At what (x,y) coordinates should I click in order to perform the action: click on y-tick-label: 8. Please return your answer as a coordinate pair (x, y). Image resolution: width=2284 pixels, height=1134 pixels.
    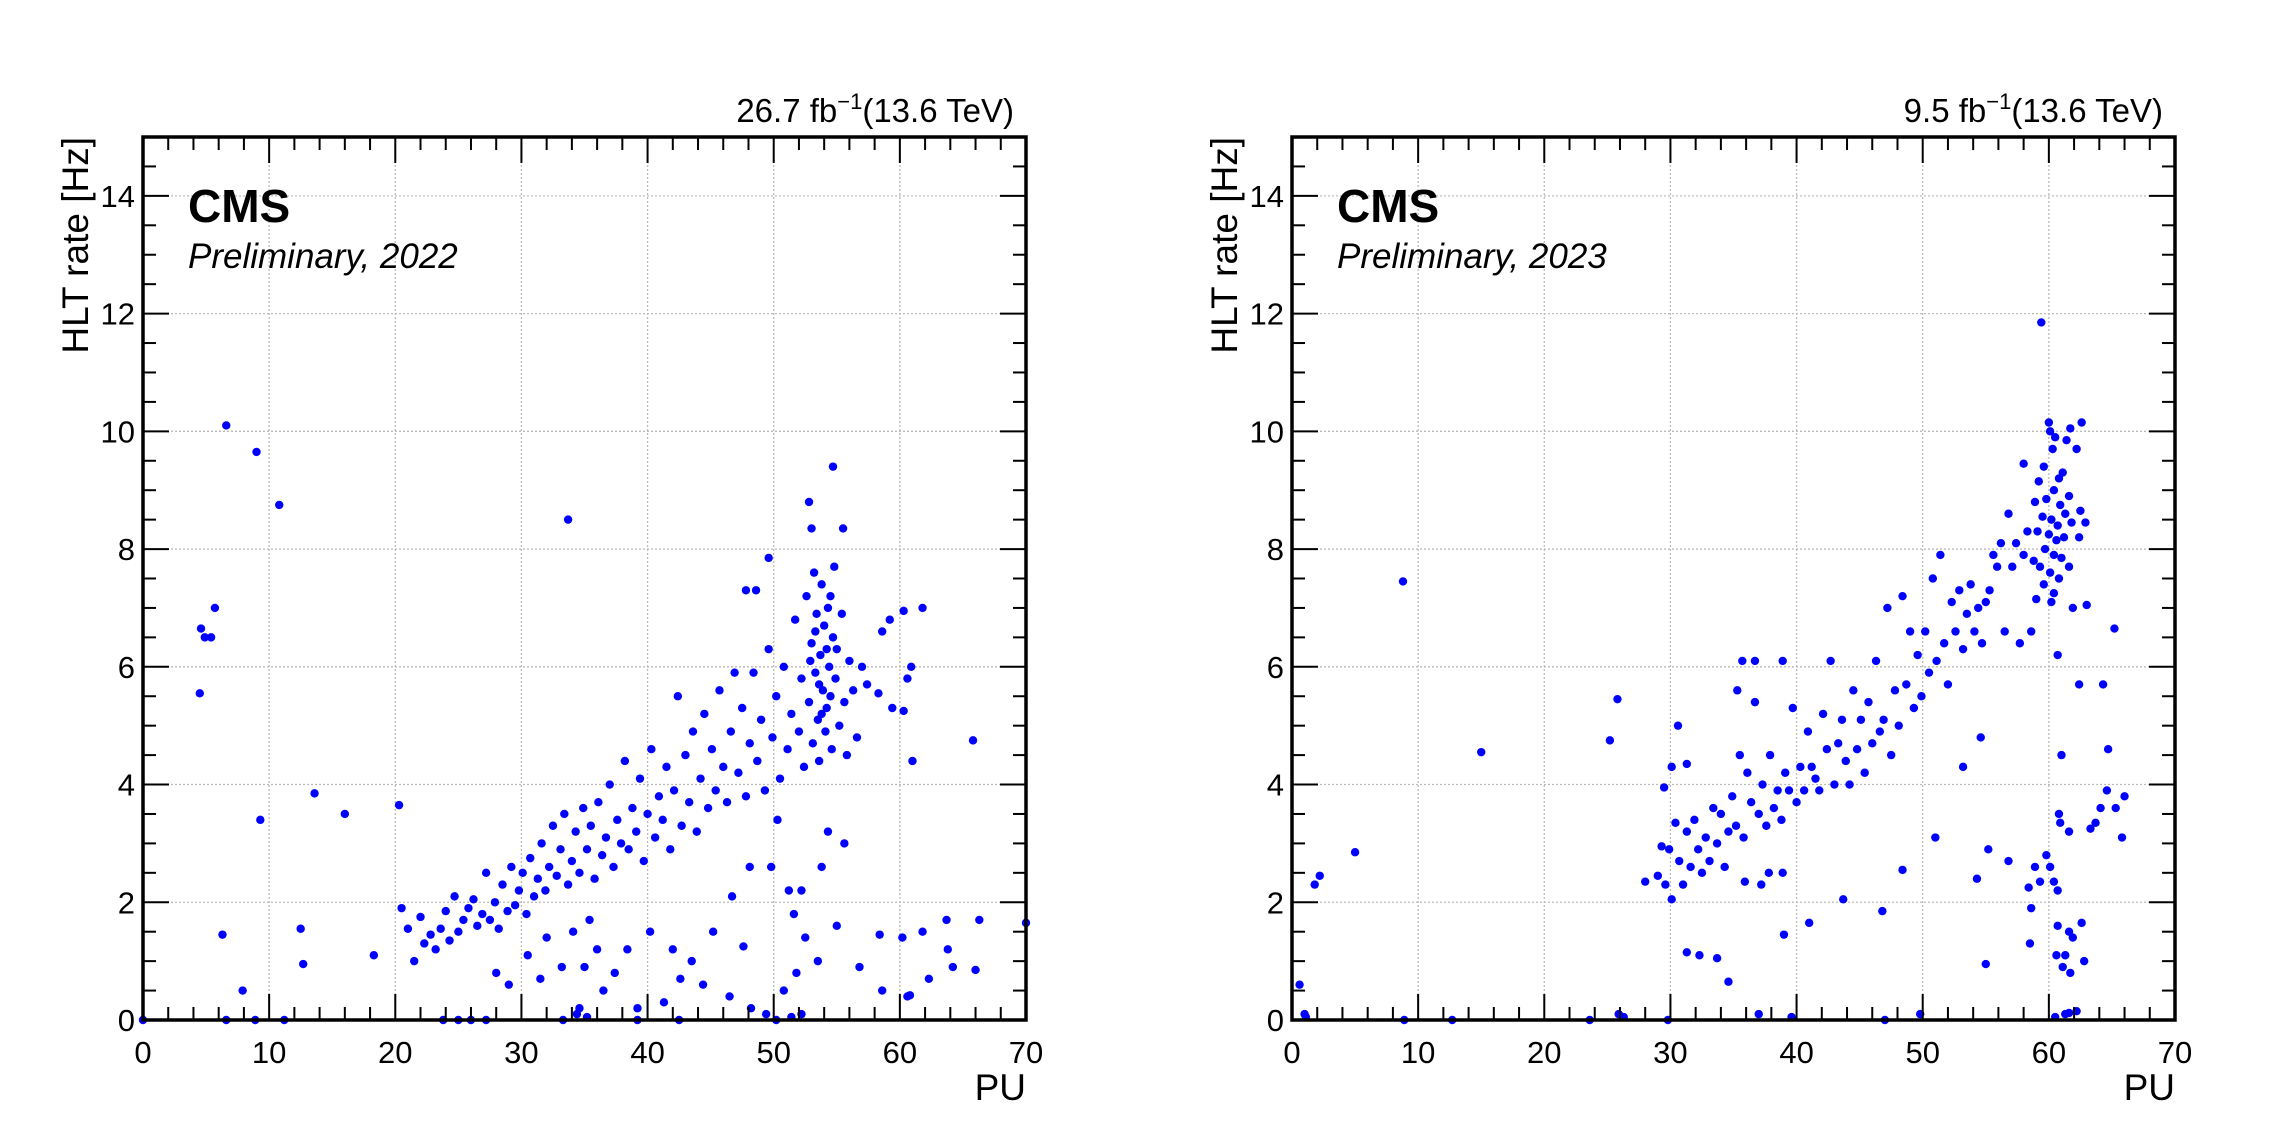
    Looking at the image, I should click on (126, 549).